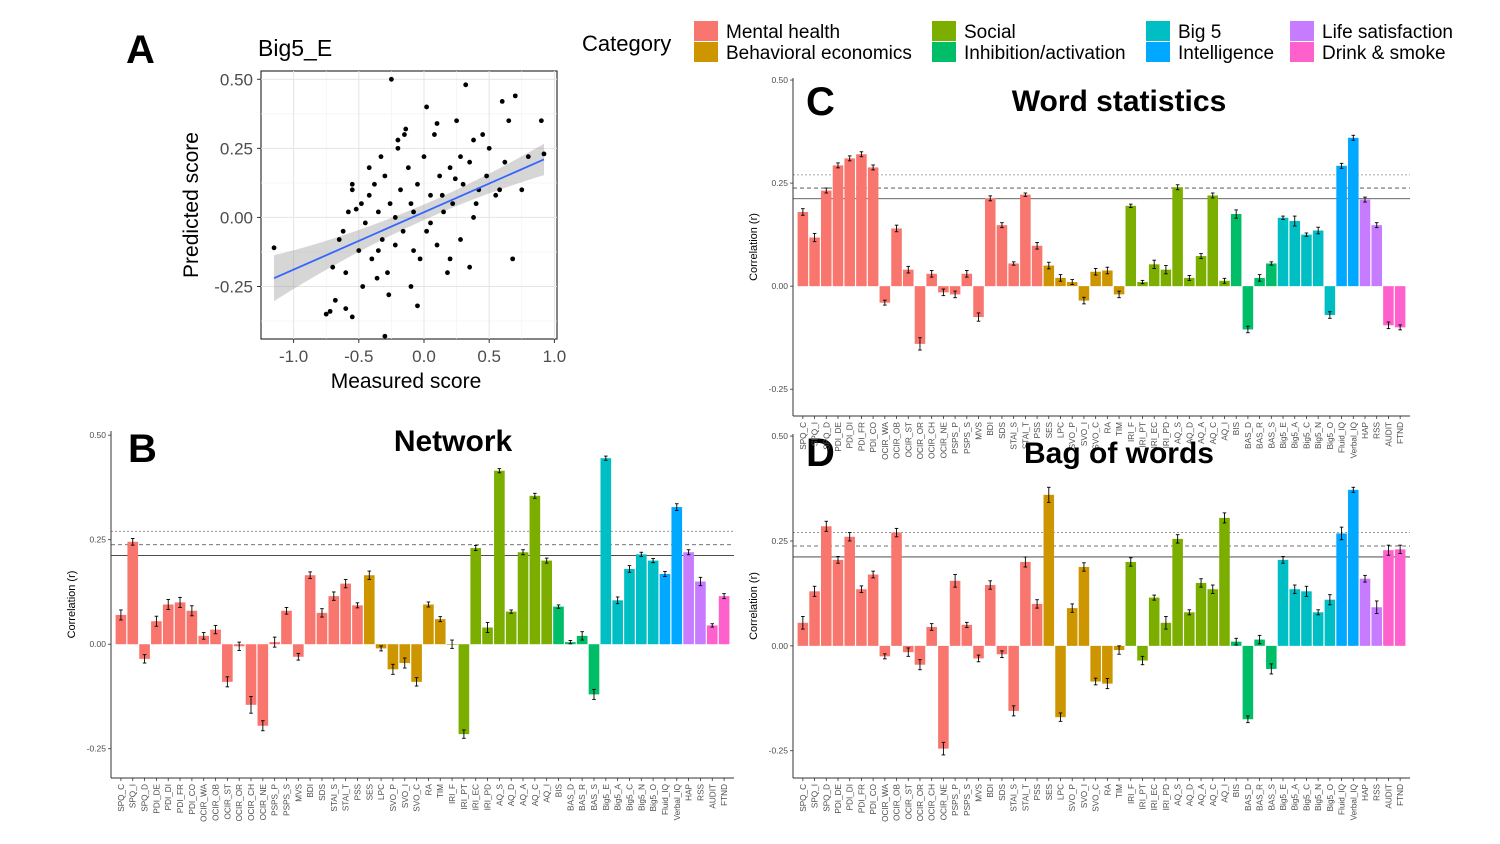 Image resolution: width=1500 pixels, height=844 pixels. I want to click on x-tick-label: OCIR_WA, so click(885, 802).